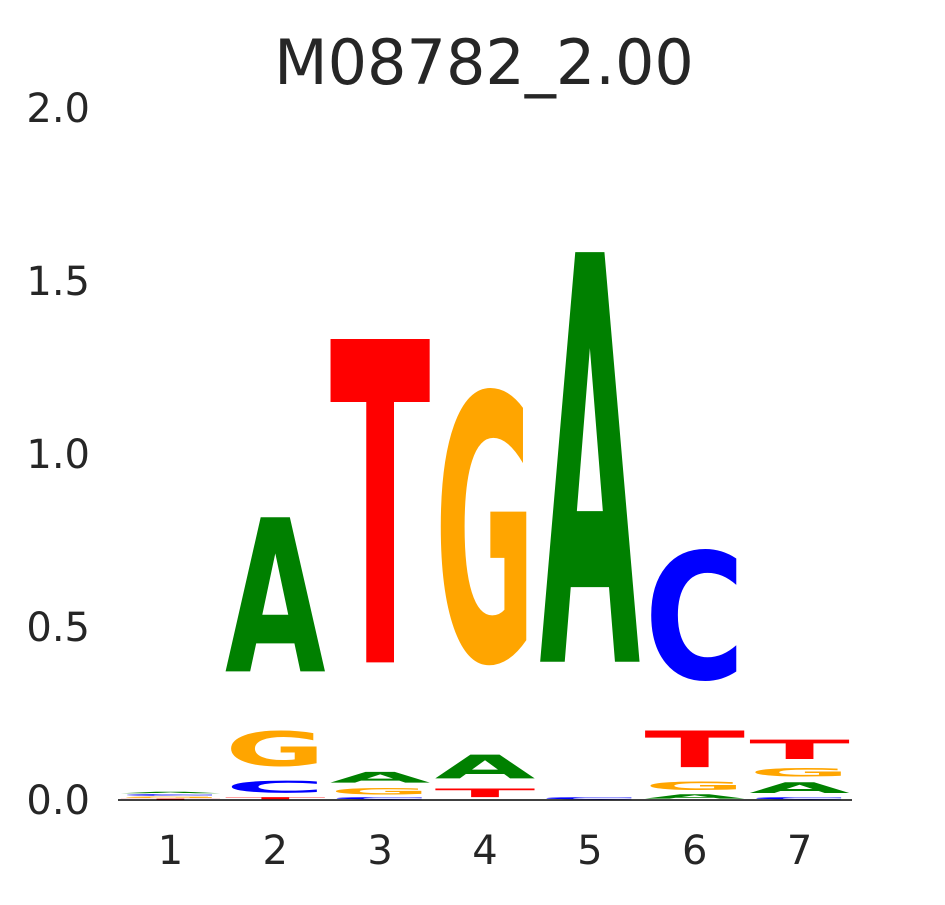  Describe the element at coordinates (589, 851) in the screenshot. I see `x-tick-label: 5` at that location.